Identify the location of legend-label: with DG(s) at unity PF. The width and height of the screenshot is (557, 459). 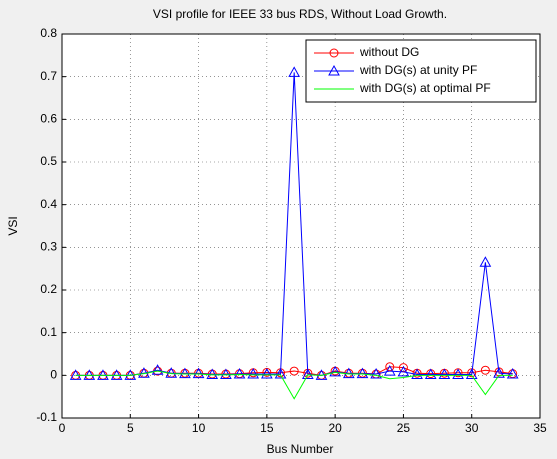
(418, 70).